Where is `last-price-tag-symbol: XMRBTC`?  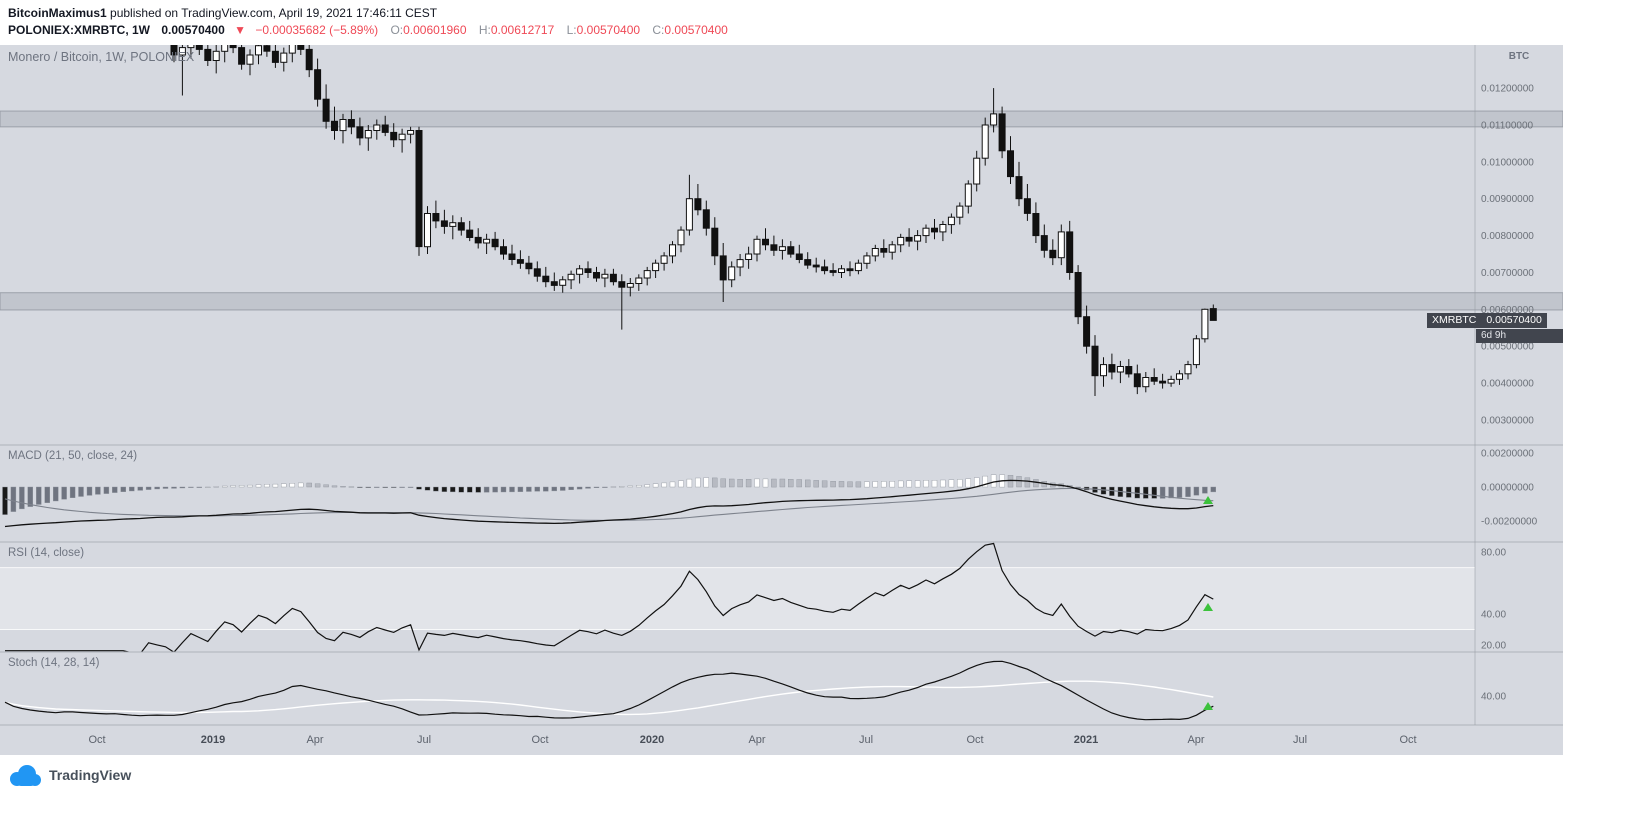
last-price-tag-symbol: XMRBTC is located at coordinates (1454, 320).